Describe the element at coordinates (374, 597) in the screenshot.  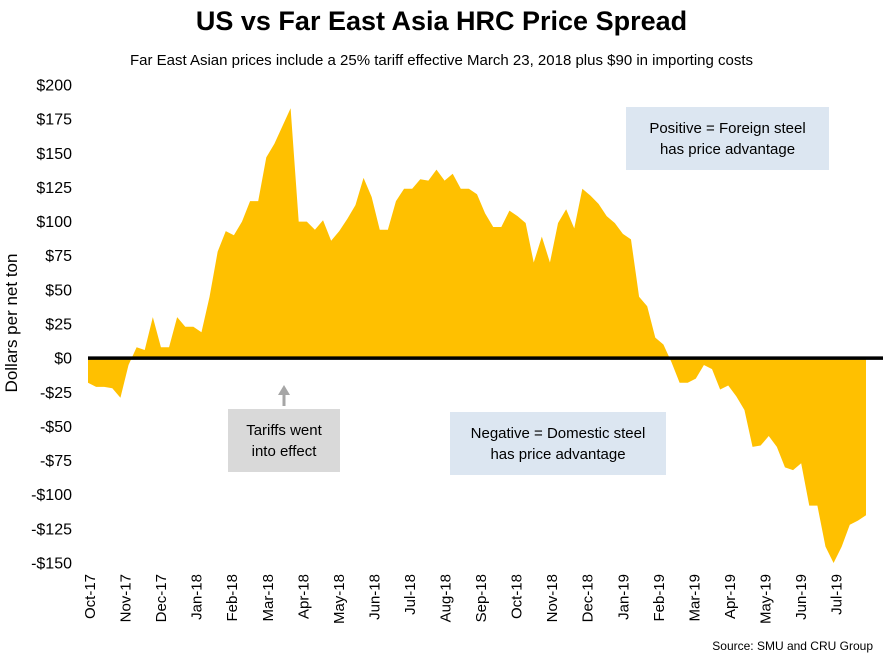
I see `x-tick-label: Jun-18` at that location.